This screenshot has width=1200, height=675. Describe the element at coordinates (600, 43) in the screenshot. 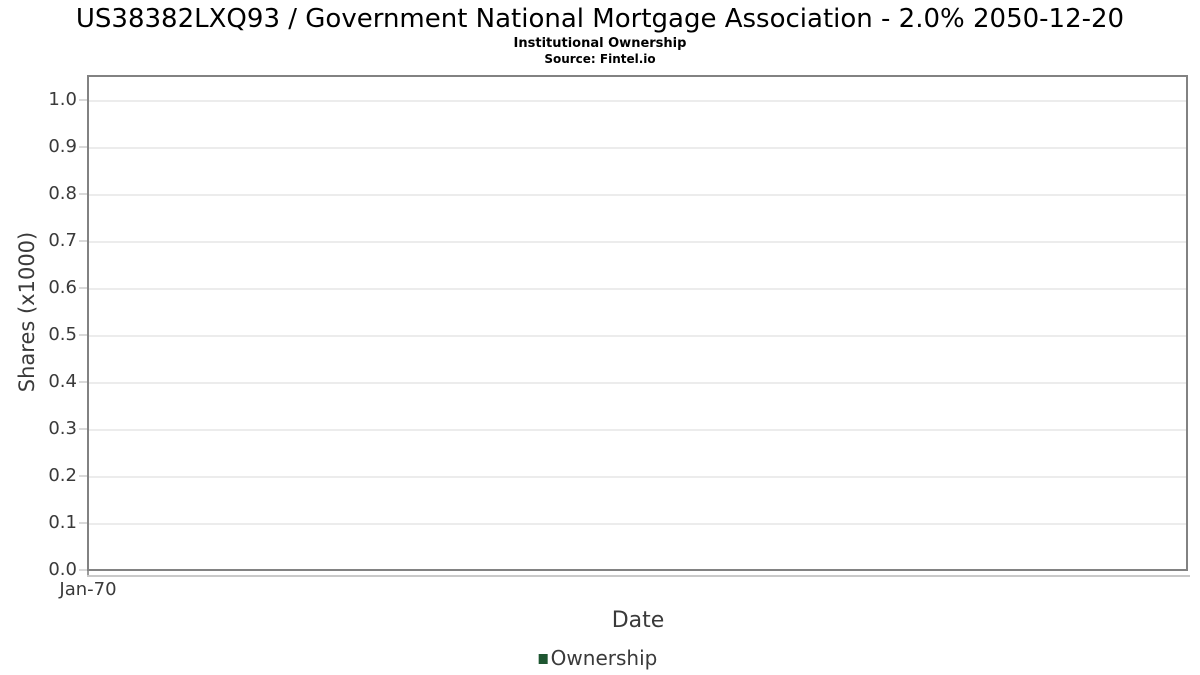

I see `chart-subtitle: Institutional Ownership` at that location.